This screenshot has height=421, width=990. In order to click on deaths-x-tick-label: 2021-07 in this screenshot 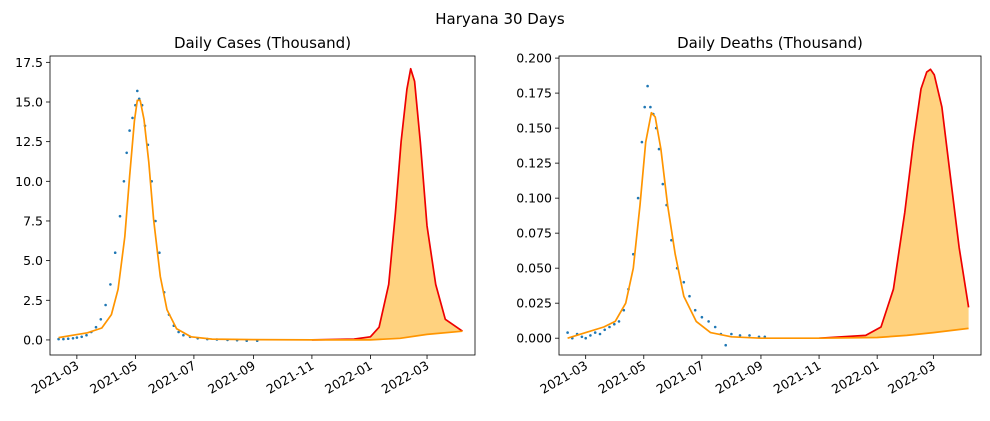, I will do `click(680, 377)`.